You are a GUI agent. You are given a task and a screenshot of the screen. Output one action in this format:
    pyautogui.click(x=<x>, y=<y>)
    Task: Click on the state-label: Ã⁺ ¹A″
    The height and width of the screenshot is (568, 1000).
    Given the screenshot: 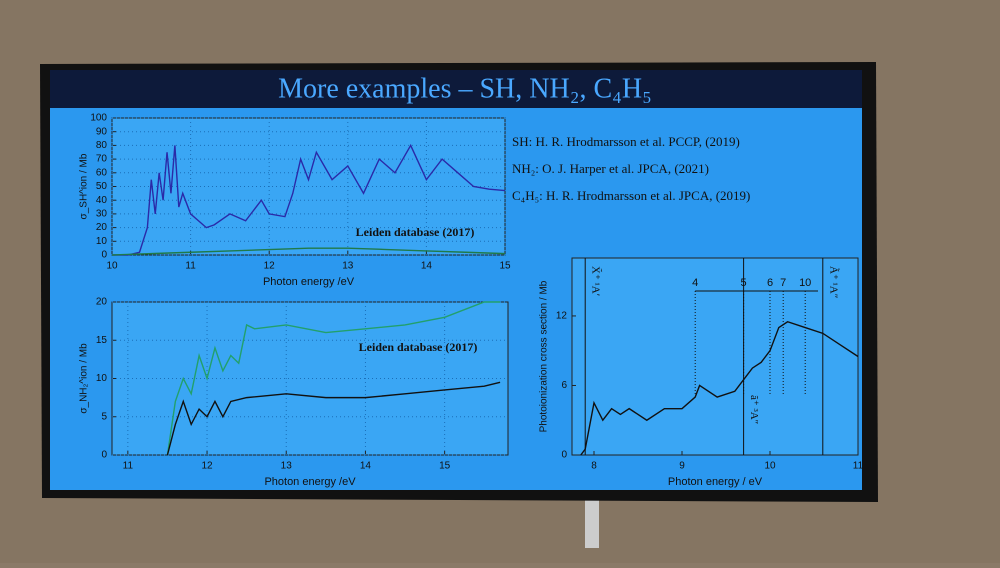 What is the action you would take?
    pyautogui.click(x=833, y=282)
    